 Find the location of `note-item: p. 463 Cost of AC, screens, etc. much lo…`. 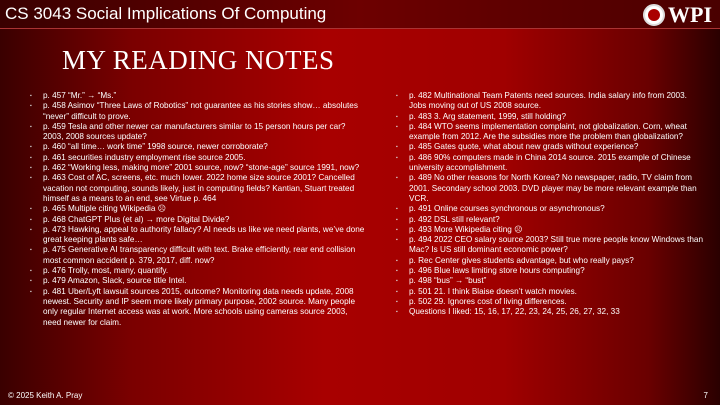

note-item: p. 463 Cost of AC, screens, etc. much lo… is located at coordinates (197, 188).